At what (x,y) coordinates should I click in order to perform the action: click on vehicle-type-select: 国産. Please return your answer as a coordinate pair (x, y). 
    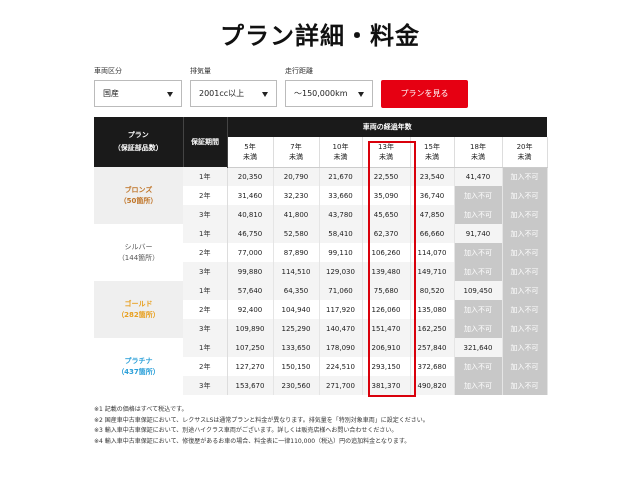
    Looking at the image, I should click on (138, 93).